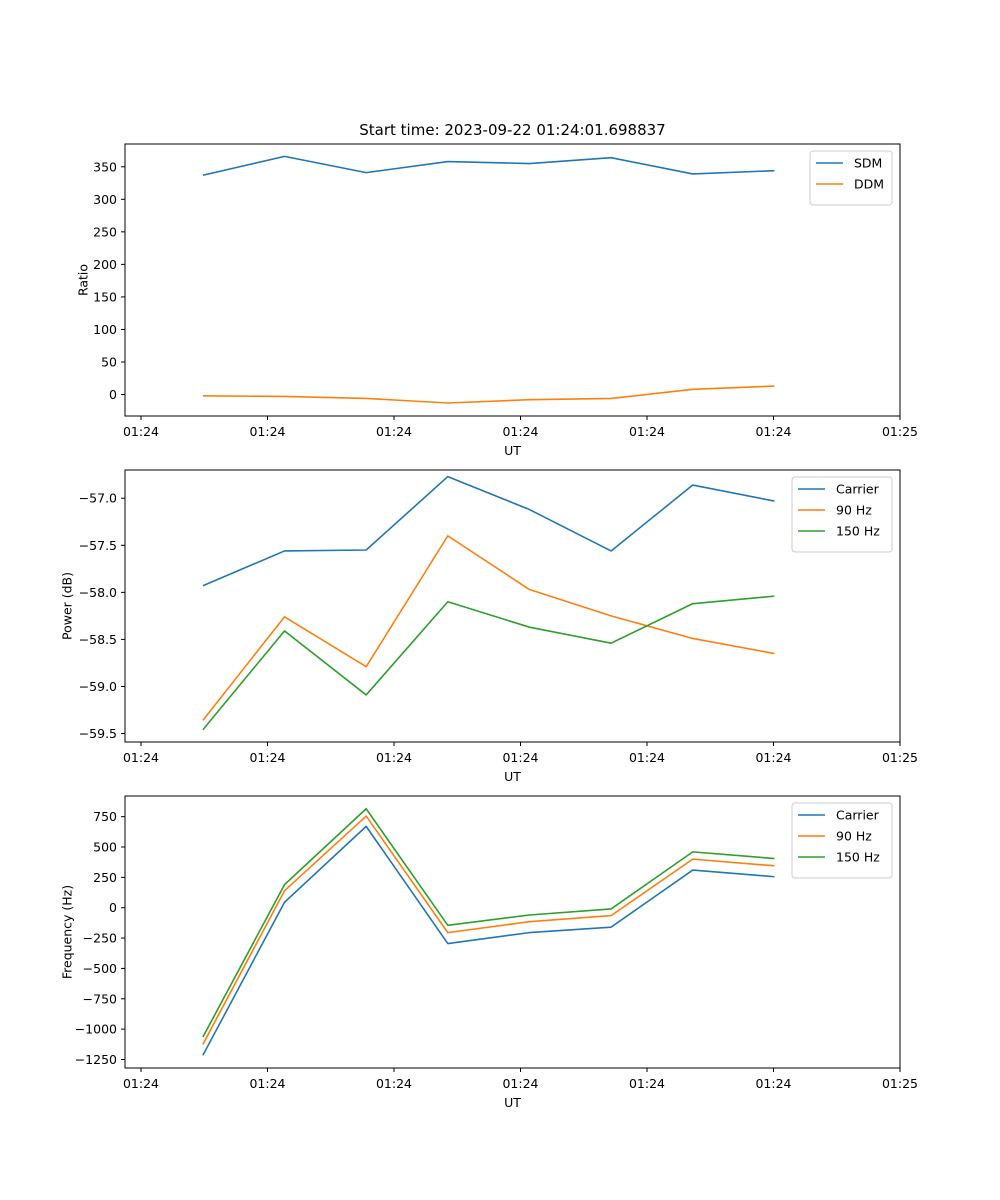 Image resolution: width=1000 pixels, height=1200 pixels. I want to click on chart2-series-150-hz, so click(488, 663).